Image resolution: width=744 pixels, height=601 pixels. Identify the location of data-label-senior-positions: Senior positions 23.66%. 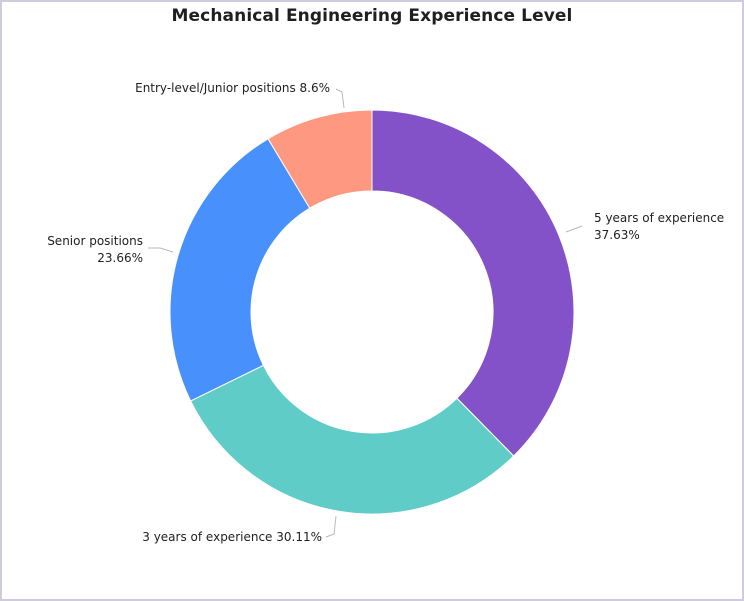
(95, 249).